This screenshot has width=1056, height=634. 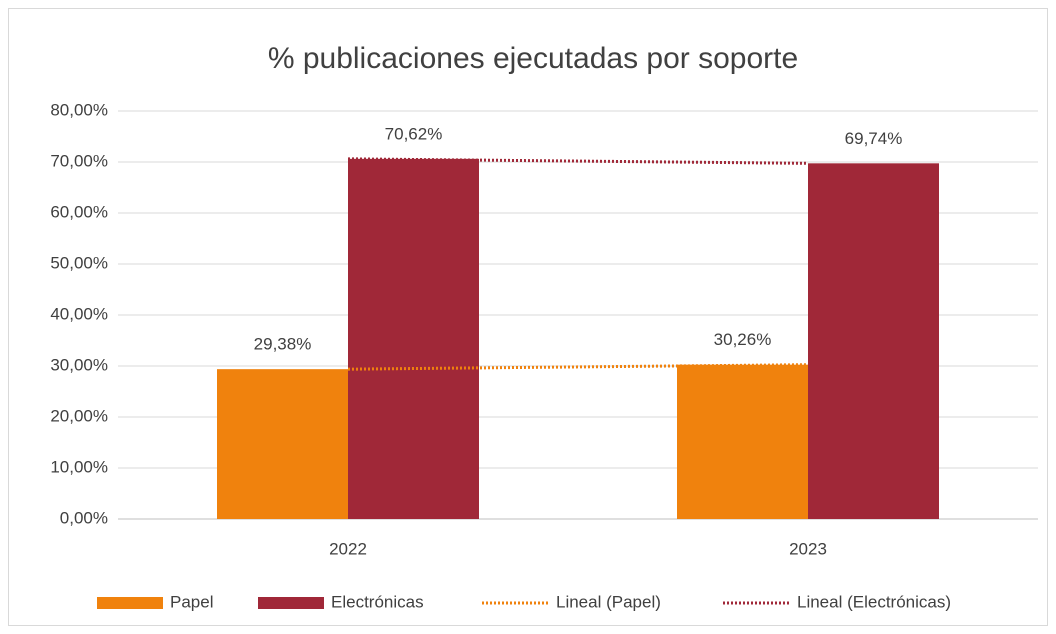 What do you see at coordinates (79, 211) in the screenshot?
I see `y-tick-label: 60,00%` at bounding box center [79, 211].